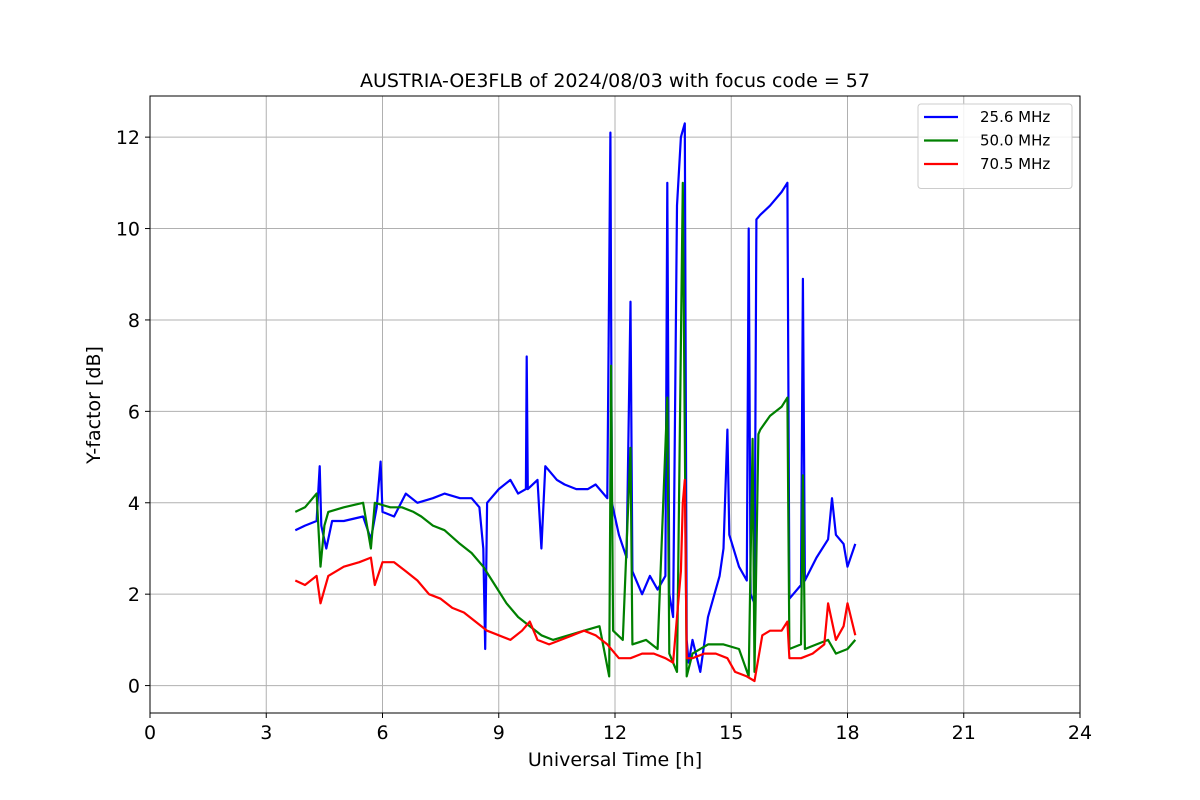  Describe the element at coordinates (134, 687) in the screenshot. I see `y-tick-label: 0` at that location.